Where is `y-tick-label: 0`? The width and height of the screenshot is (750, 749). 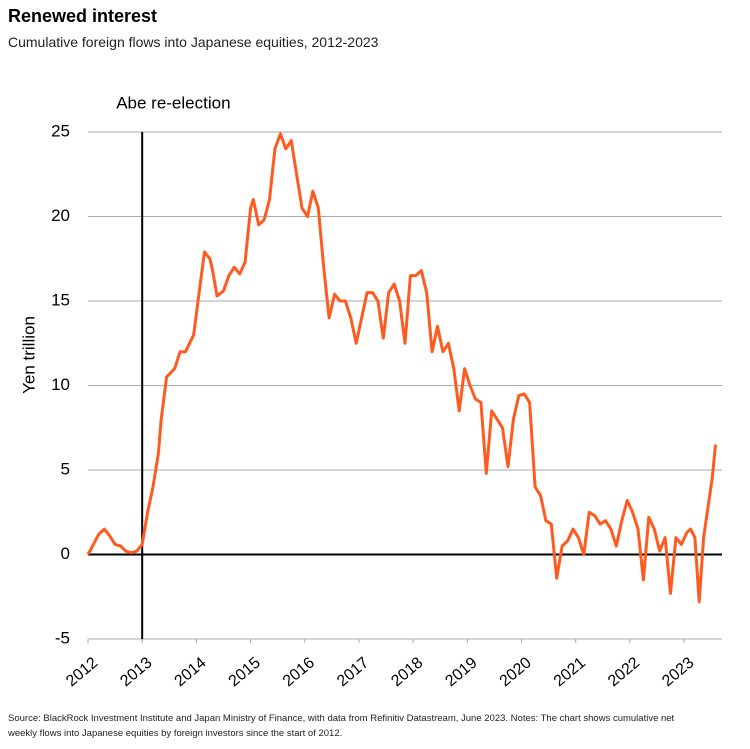
y-tick-label: 0 is located at coordinates (65, 553).